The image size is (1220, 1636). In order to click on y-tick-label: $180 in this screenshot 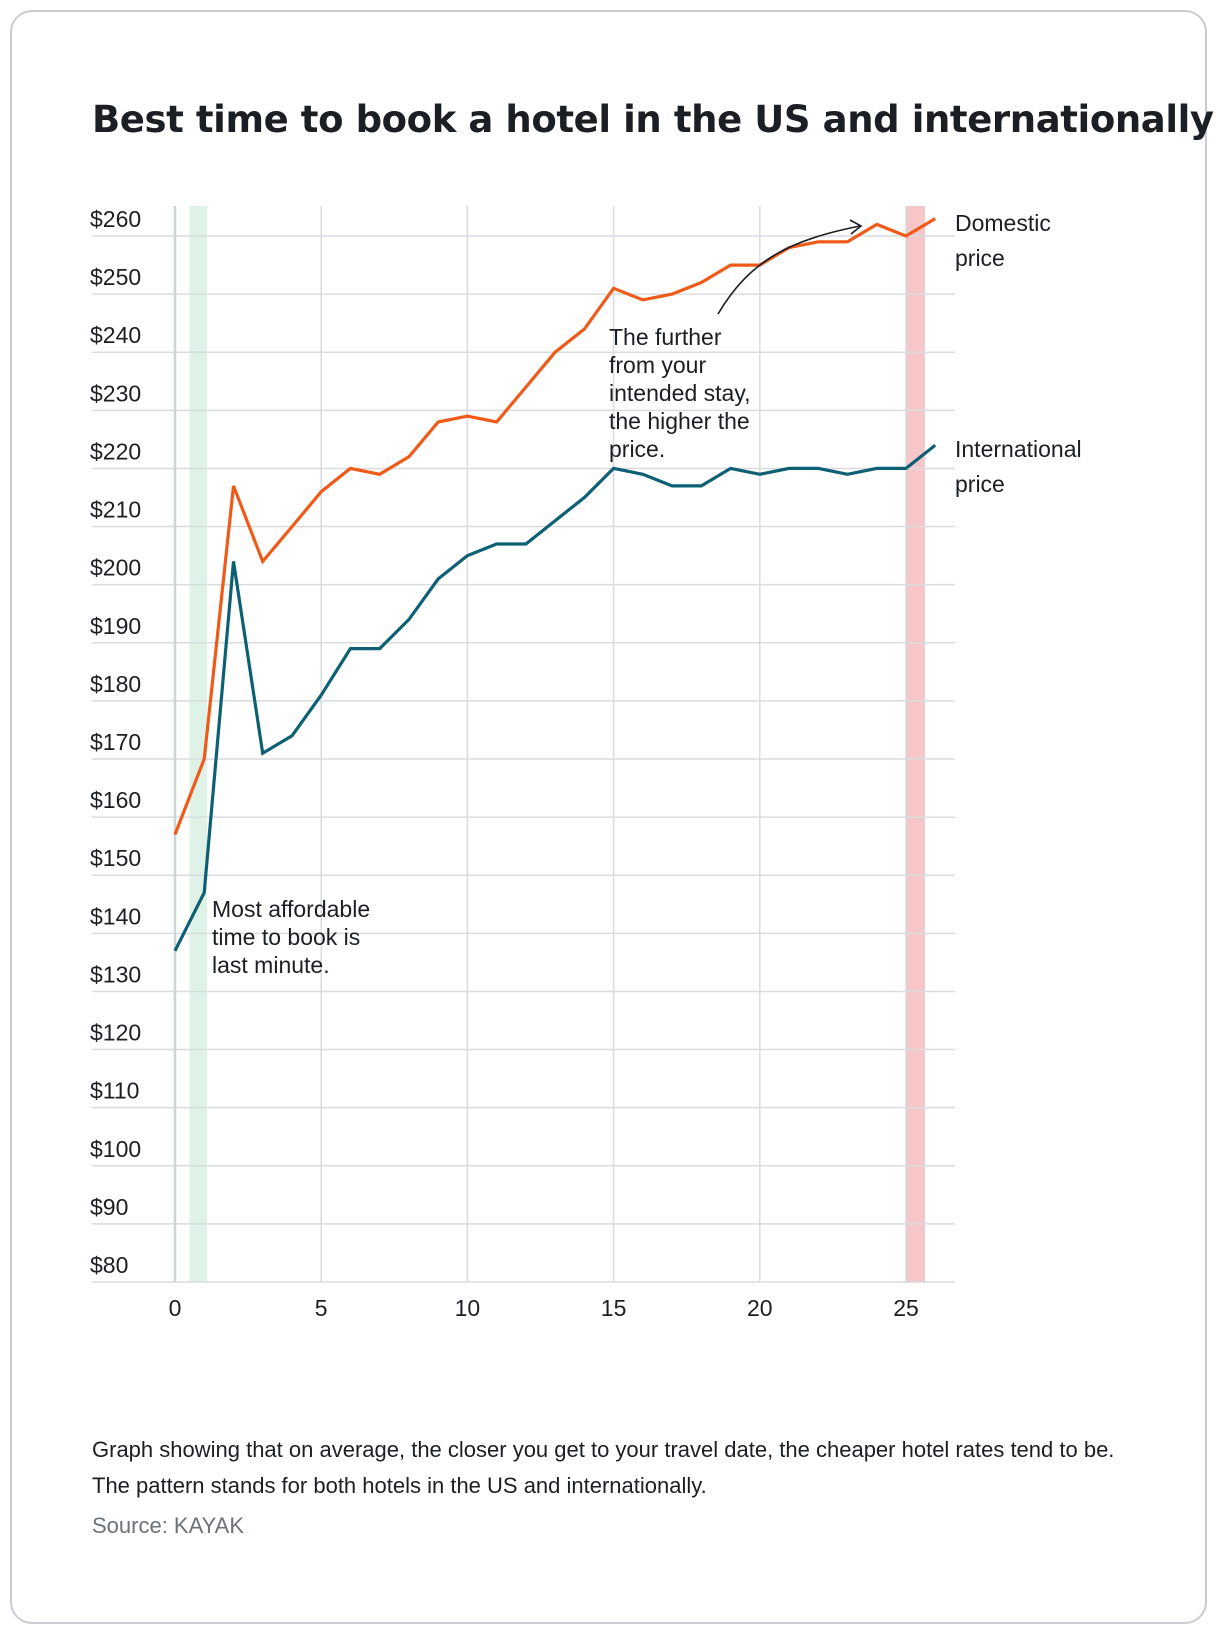, I will do `click(115, 684)`.